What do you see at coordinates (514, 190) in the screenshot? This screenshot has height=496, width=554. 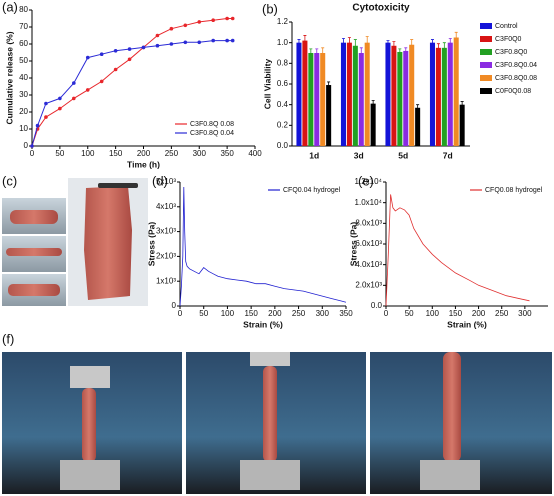 I see `legend-label: CFQ0.08 hydrogel` at bounding box center [514, 190].